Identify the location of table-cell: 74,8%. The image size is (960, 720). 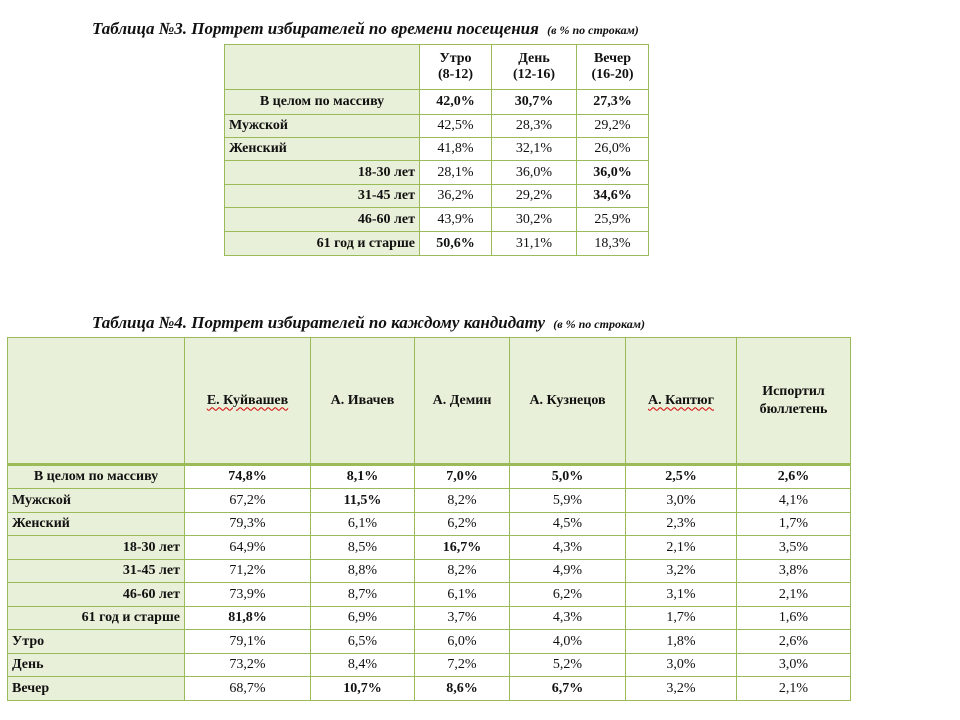
(247, 476).